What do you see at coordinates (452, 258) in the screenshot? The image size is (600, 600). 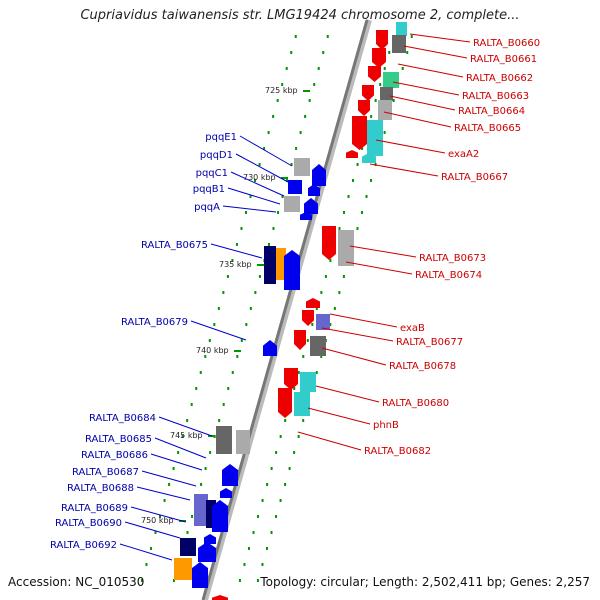 I see `gene-label-right: RALTA_B0673` at bounding box center [452, 258].